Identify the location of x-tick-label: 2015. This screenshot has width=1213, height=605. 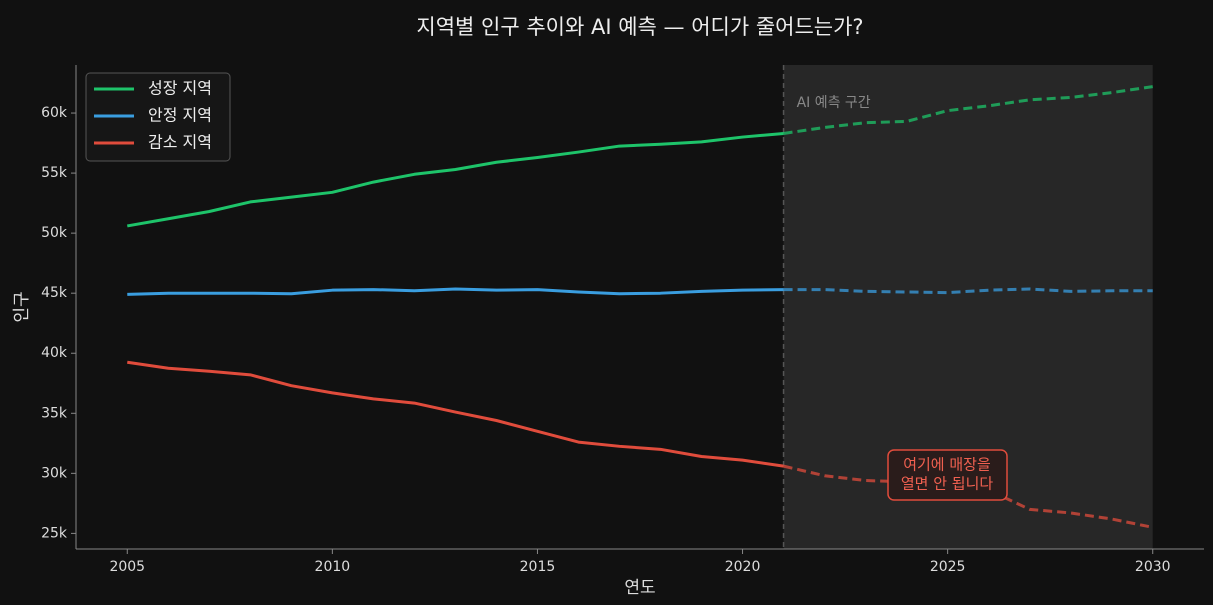
(538, 567).